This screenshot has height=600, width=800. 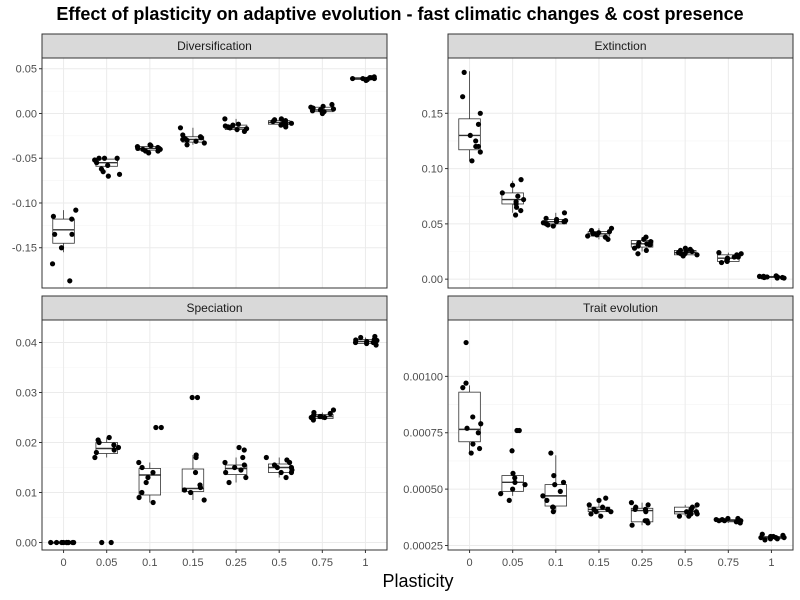 What do you see at coordinates (598, 563) in the screenshot?
I see `x-tick-label: 0.15` at bounding box center [598, 563].